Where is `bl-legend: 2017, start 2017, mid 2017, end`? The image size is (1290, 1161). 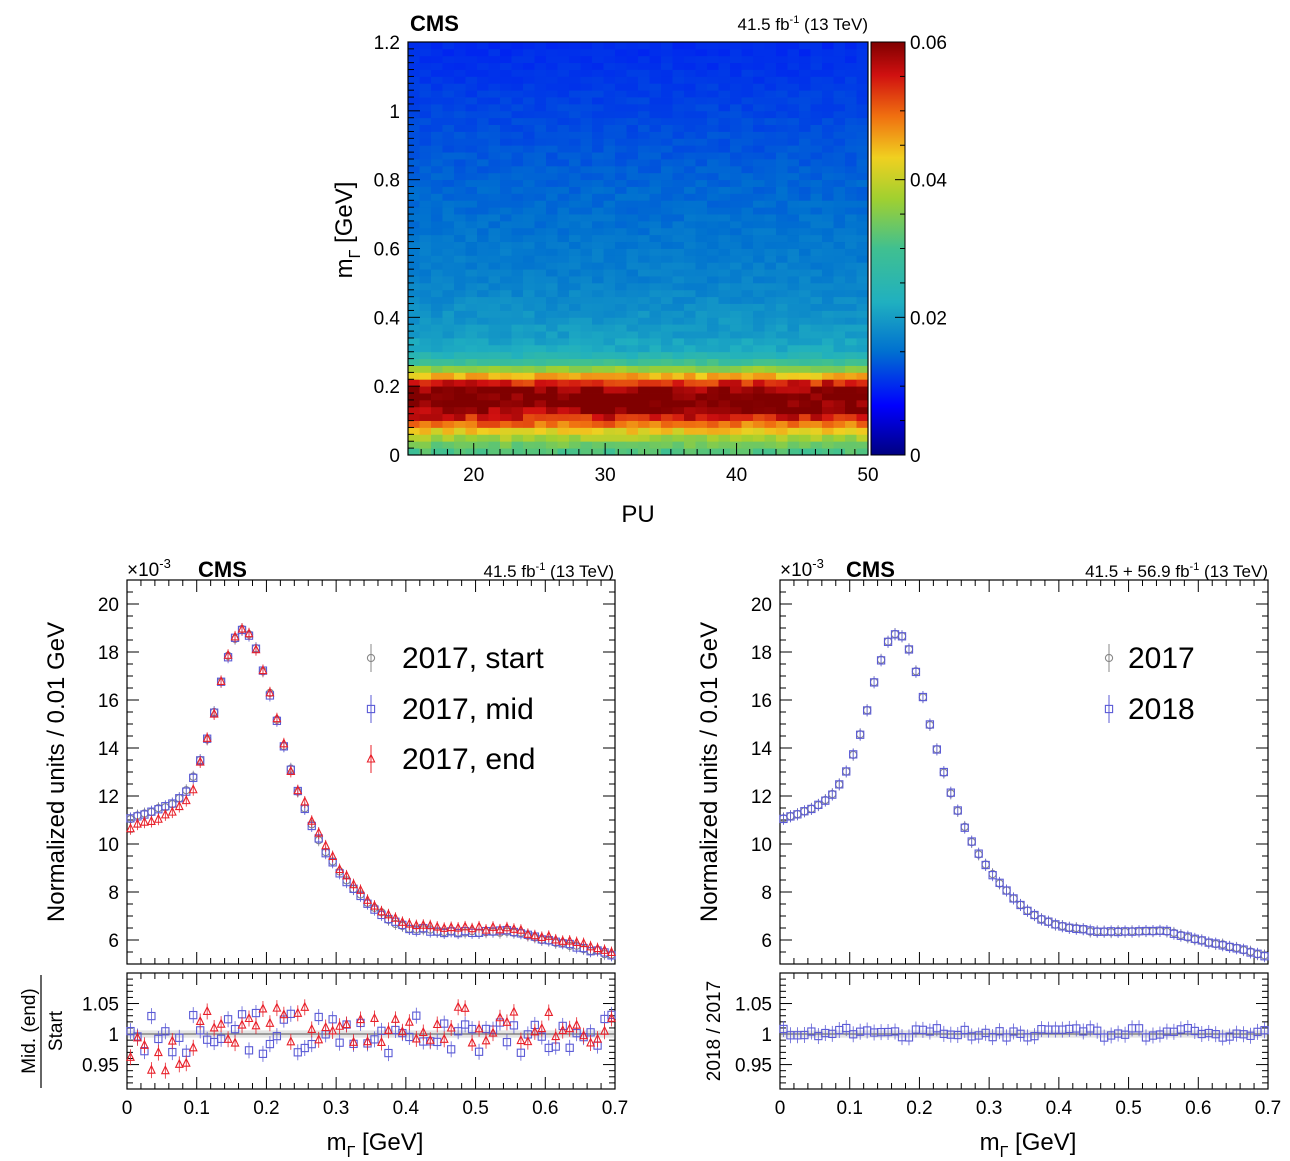 bl-legend: 2017, start 2017, mid 2017, end is located at coordinates (455, 709).